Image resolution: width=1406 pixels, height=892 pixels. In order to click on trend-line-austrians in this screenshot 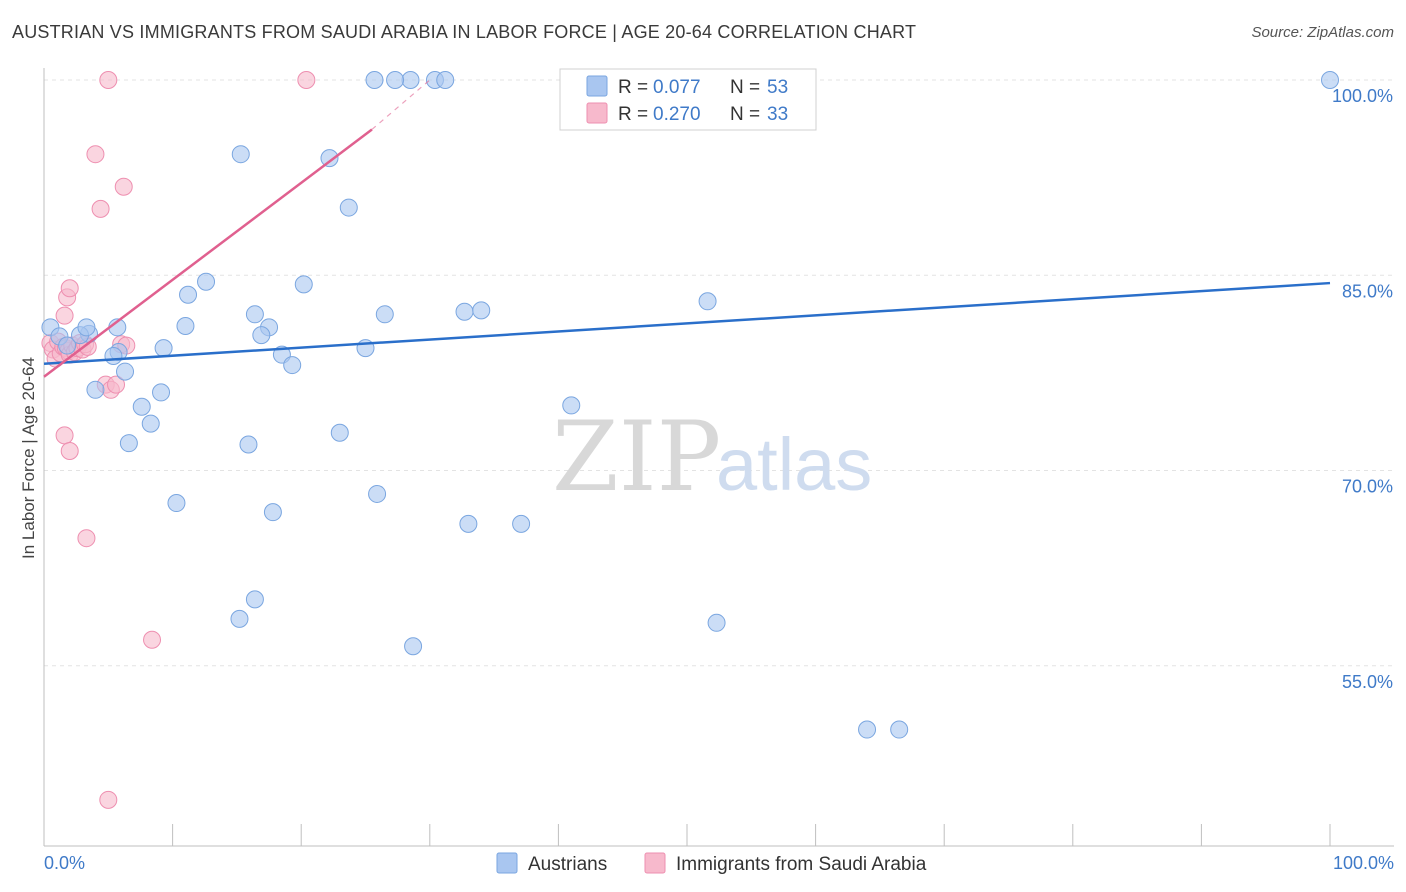, I will do `click(687, 323)`.